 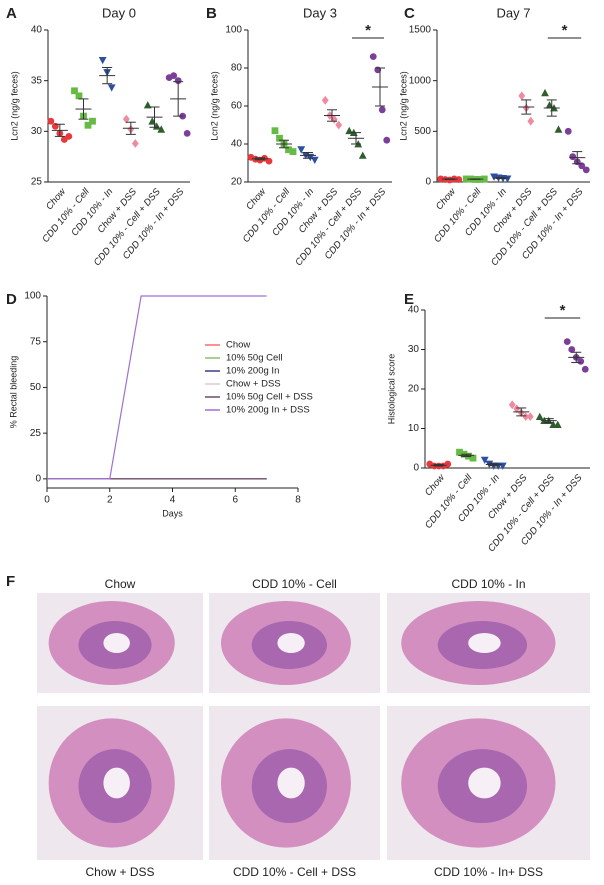 What do you see at coordinates (237, 106) in the screenshot?
I see `y-tick-label: 60` at bounding box center [237, 106].